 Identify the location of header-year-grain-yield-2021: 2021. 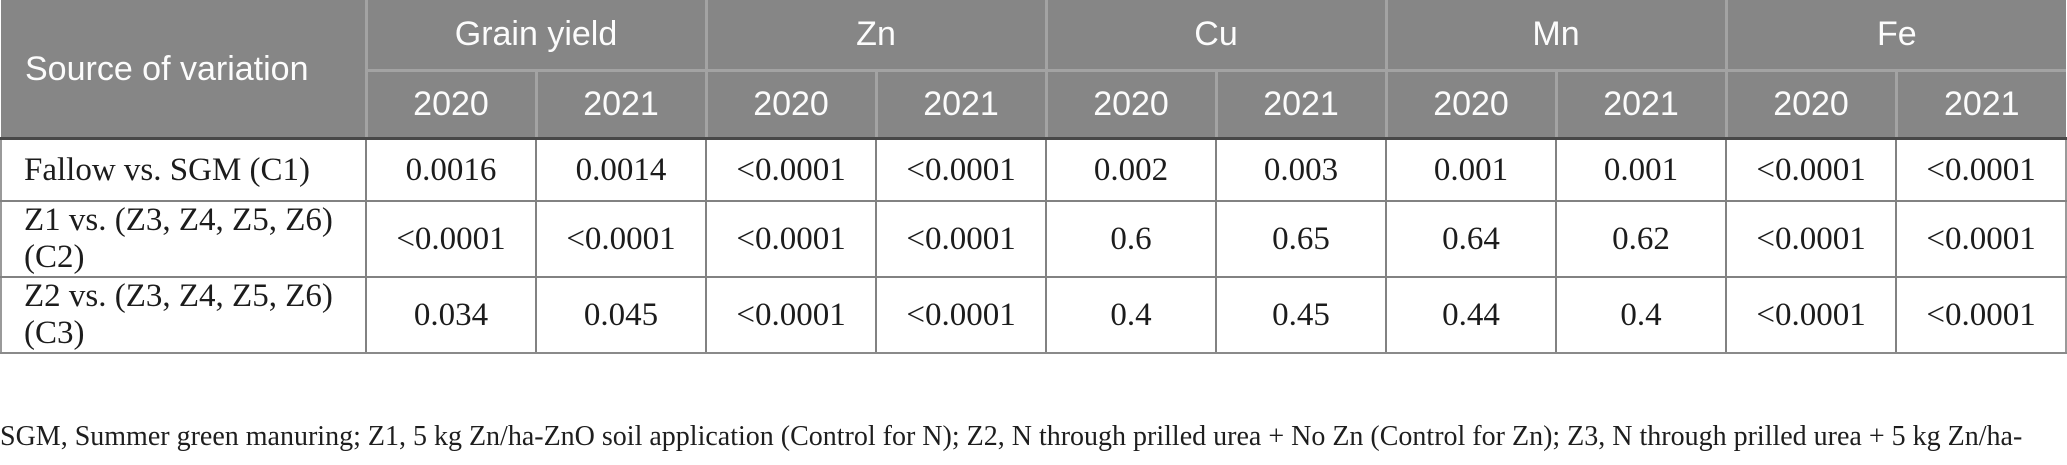
(621, 104).